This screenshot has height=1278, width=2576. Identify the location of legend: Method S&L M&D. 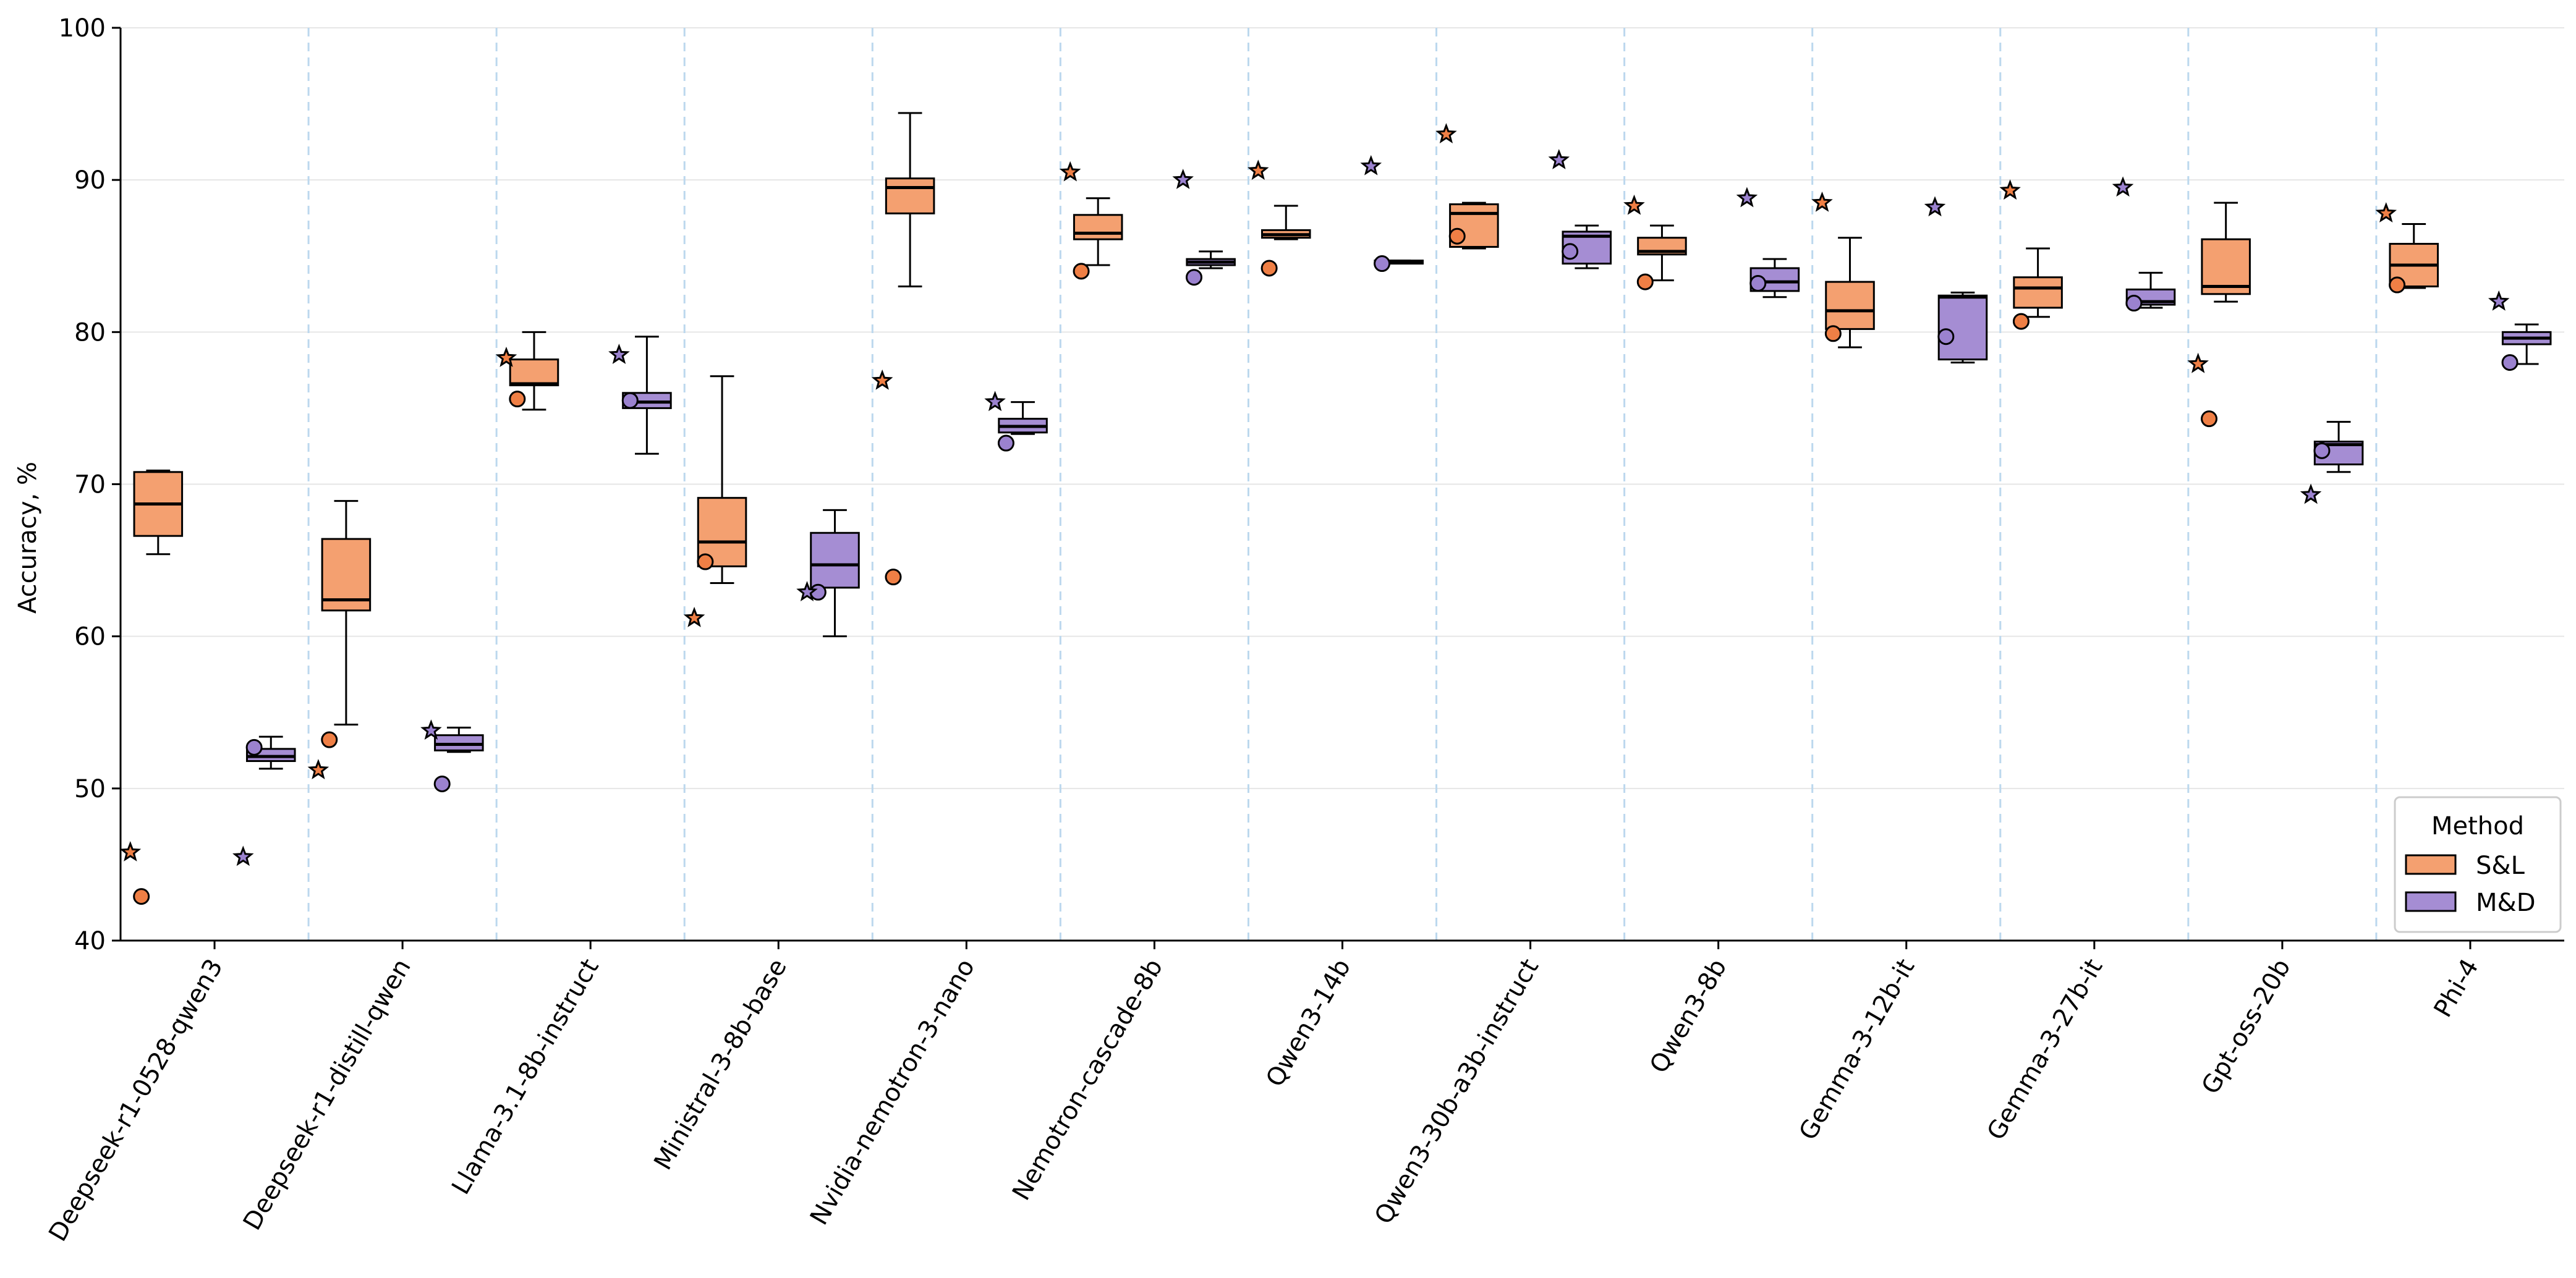
(2478, 864).